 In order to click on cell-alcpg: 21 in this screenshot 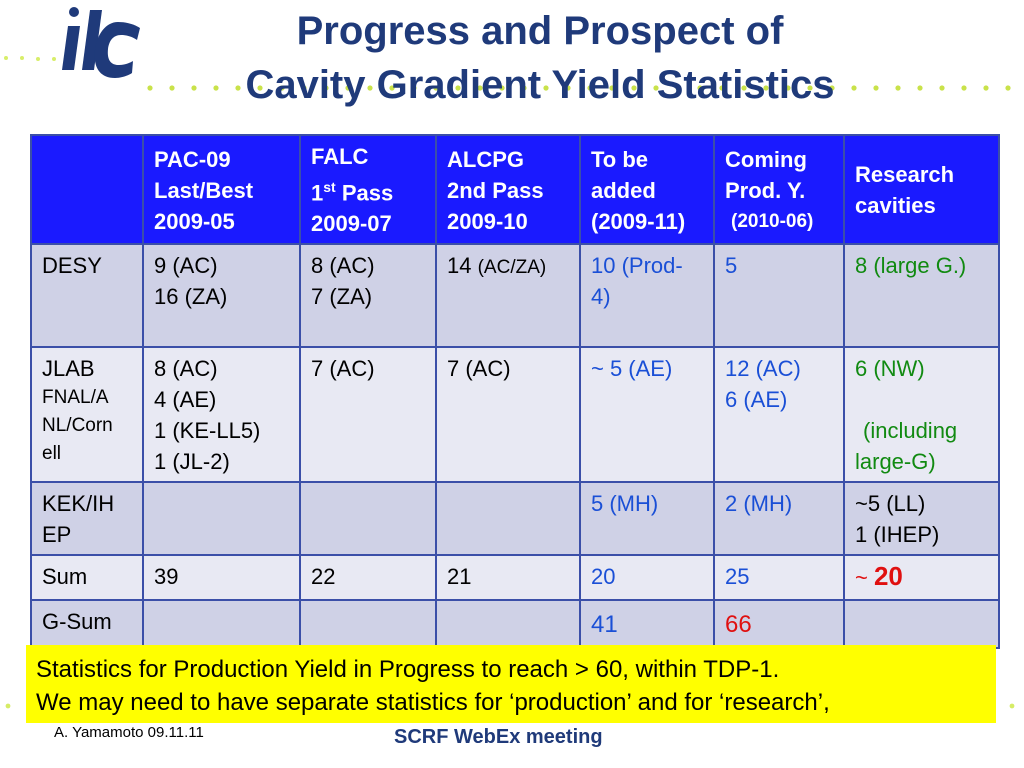, I will do `click(508, 578)`.